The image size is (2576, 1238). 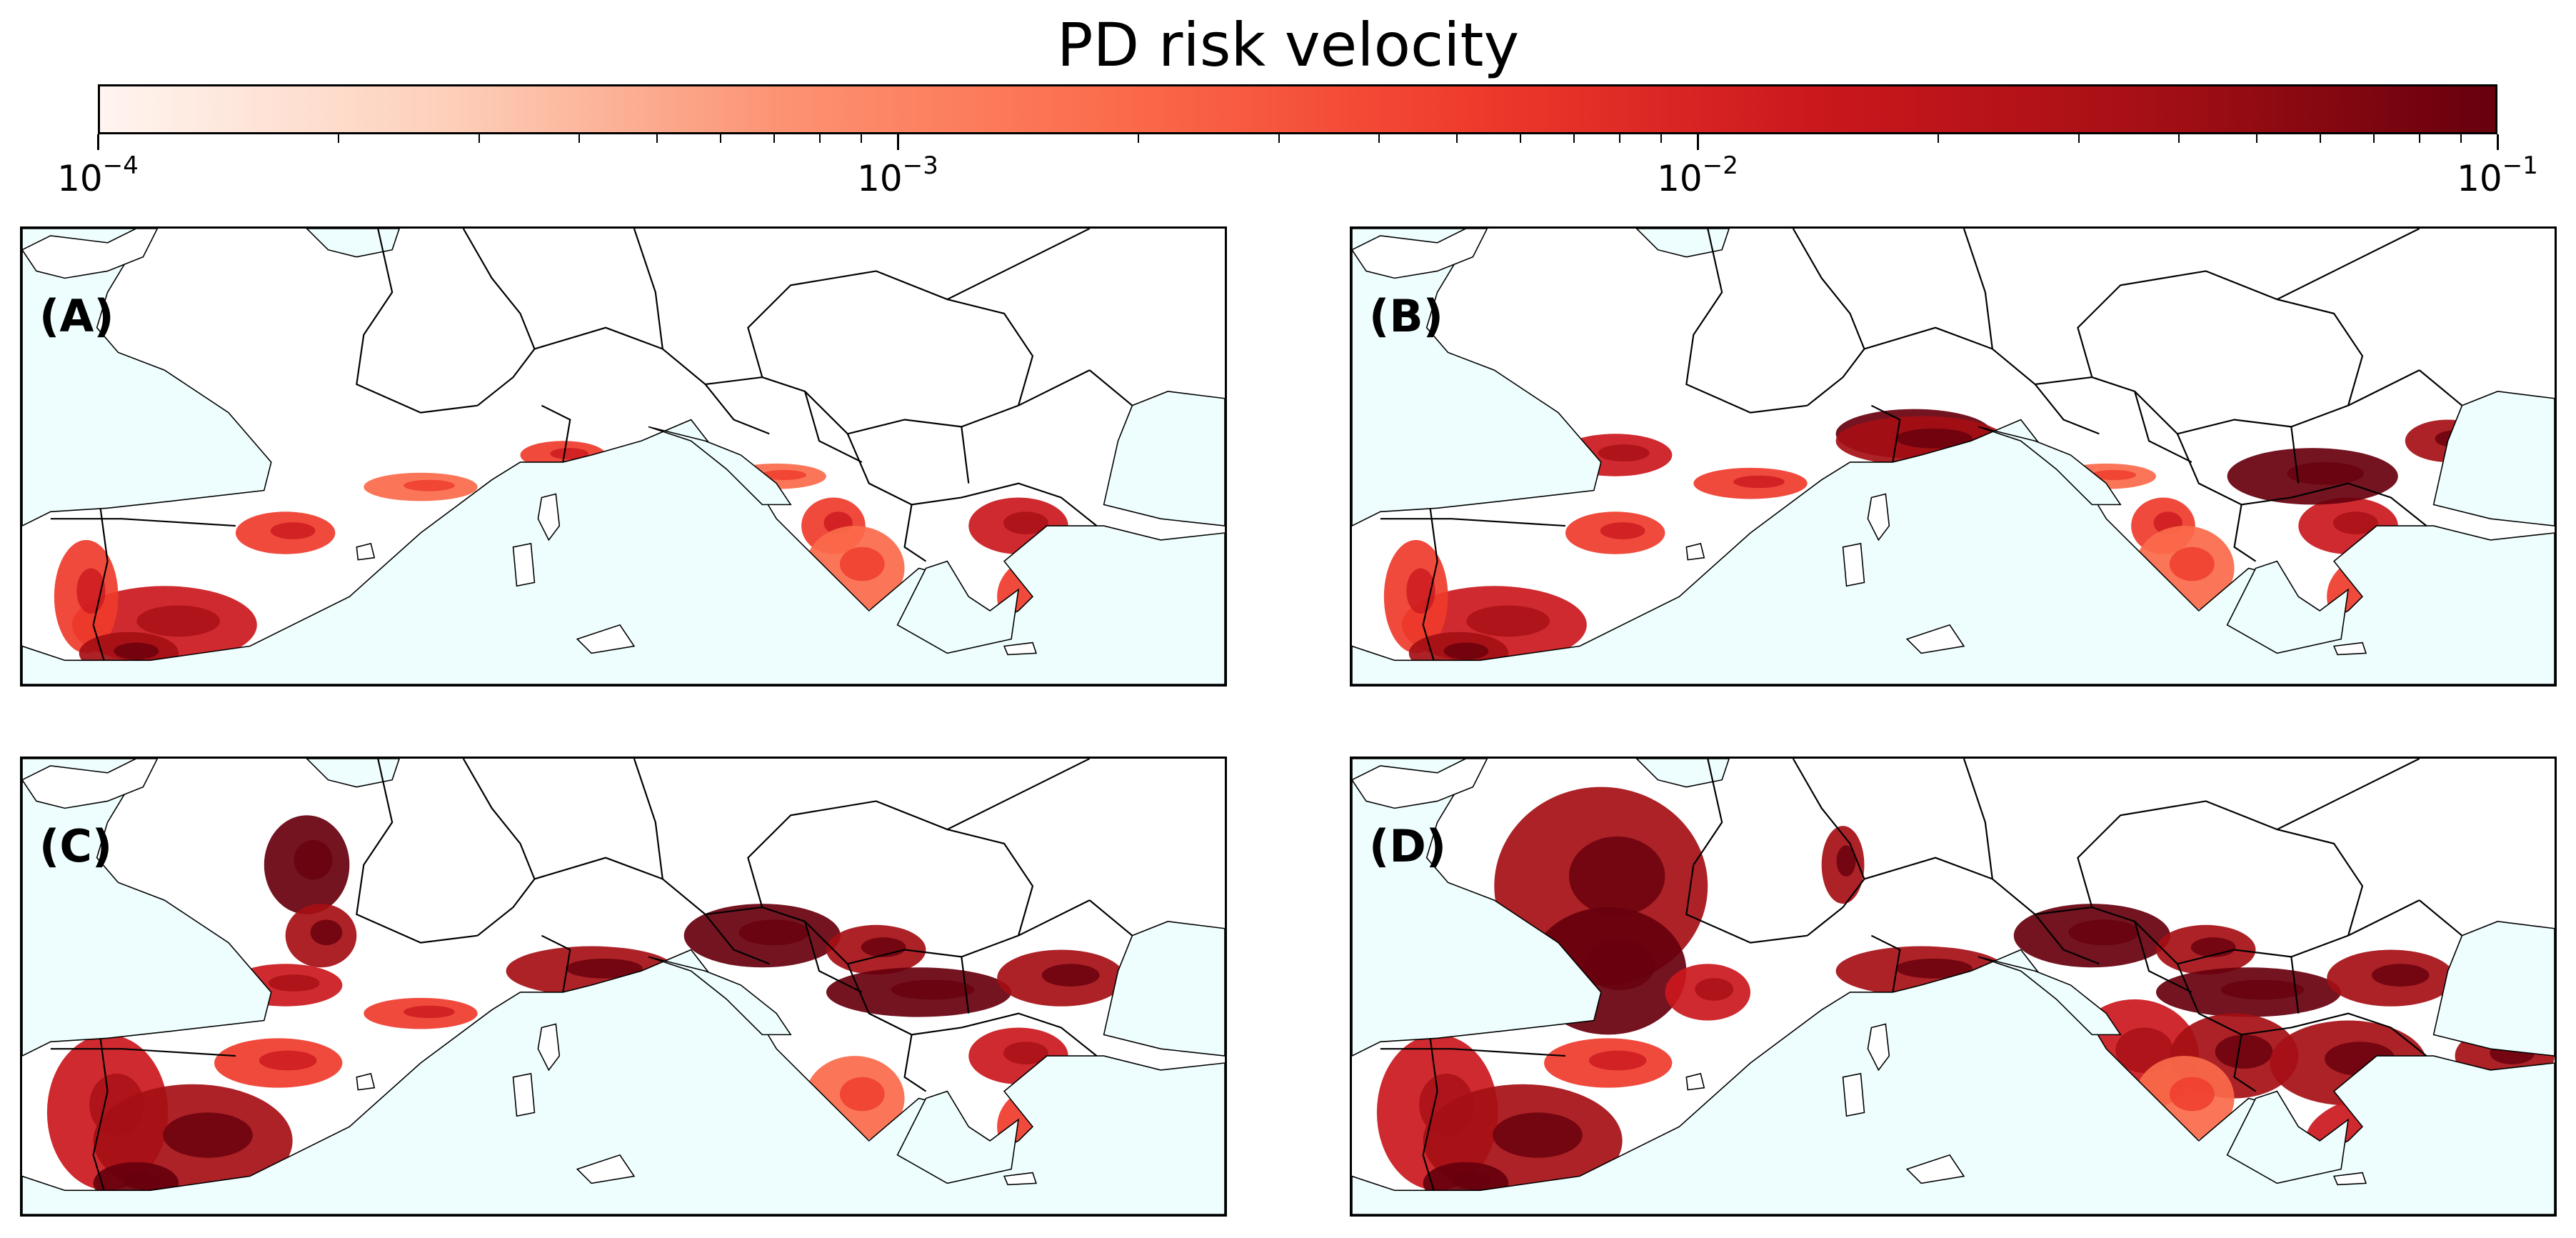 I want to click on british-isles, so click(x=1420, y=784).